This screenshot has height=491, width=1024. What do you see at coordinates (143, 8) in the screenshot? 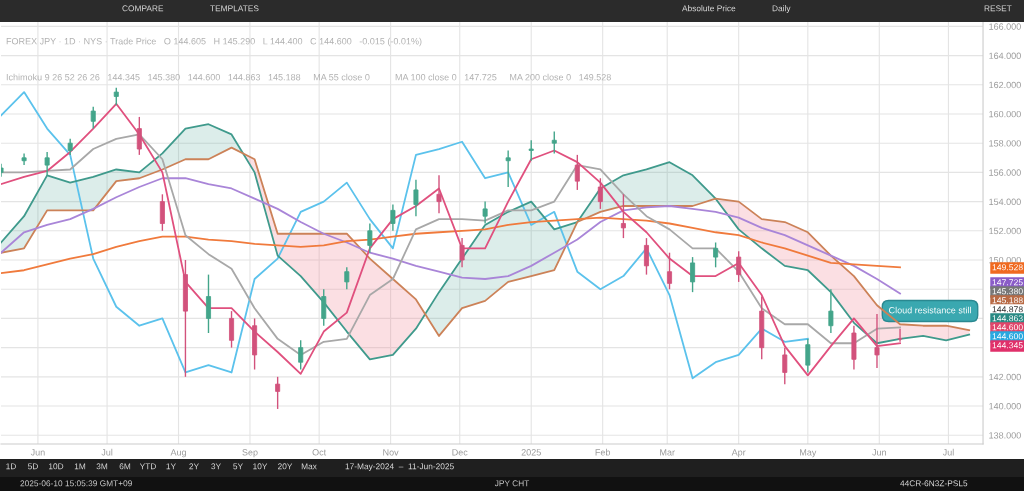
I see `text: COMPARE` at bounding box center [143, 8].